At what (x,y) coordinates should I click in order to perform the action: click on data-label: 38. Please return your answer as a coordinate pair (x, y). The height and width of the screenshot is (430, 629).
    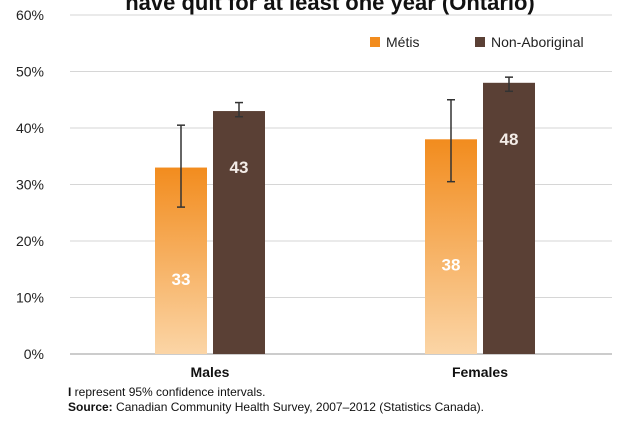
    Looking at the image, I should click on (451, 265).